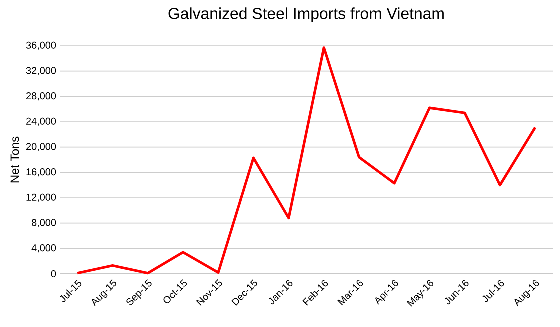 The image size is (560, 327). I want to click on y-tick-label: 0, so click(53, 274).